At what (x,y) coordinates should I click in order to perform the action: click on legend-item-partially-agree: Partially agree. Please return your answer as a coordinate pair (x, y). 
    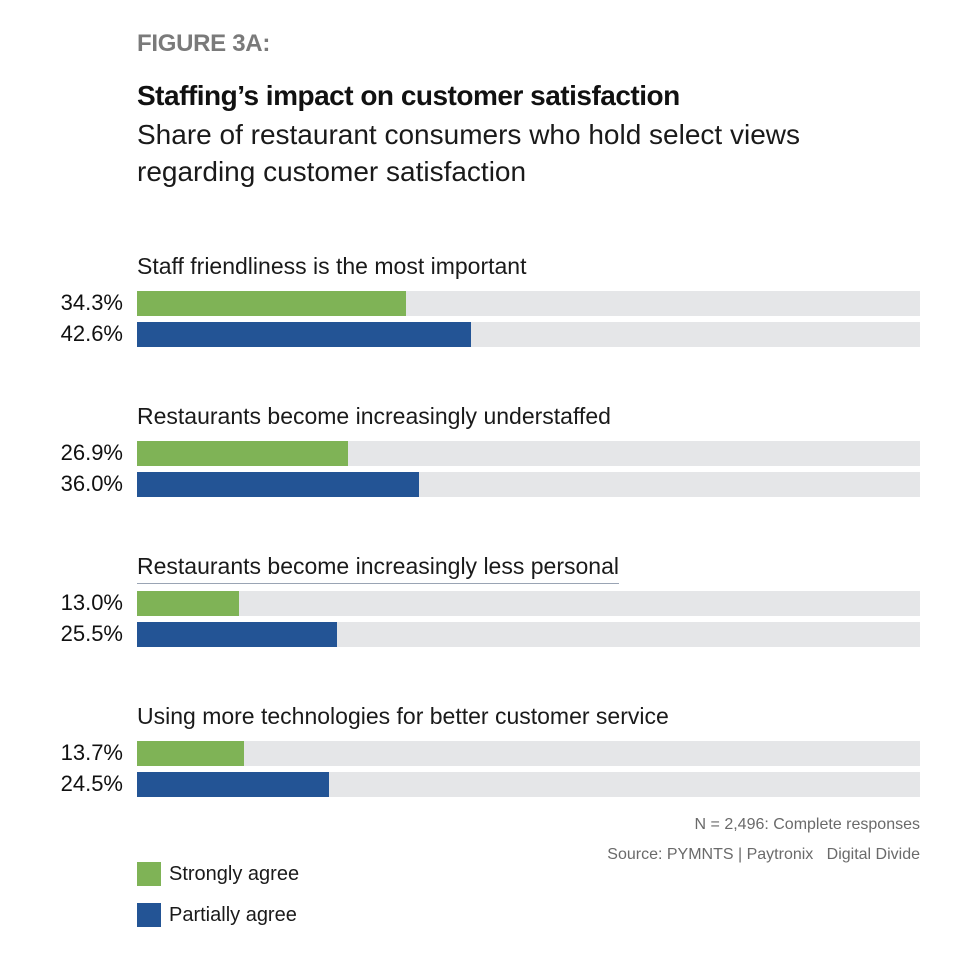
    Looking at the image, I should click on (217, 915).